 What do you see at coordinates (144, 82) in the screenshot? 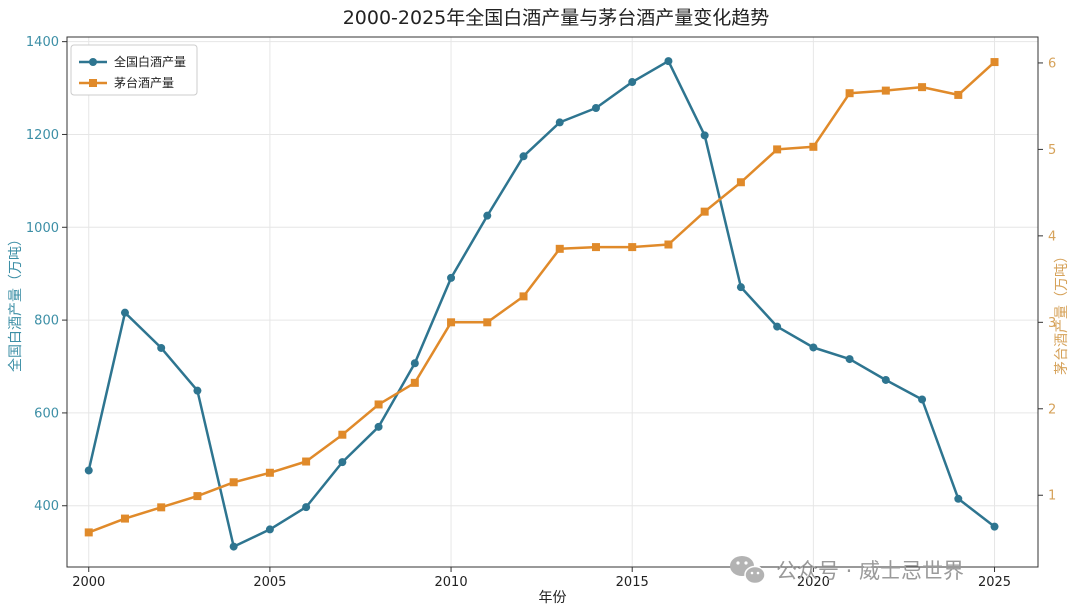
I see `legend-entry: 茅台酒产量` at bounding box center [144, 82].